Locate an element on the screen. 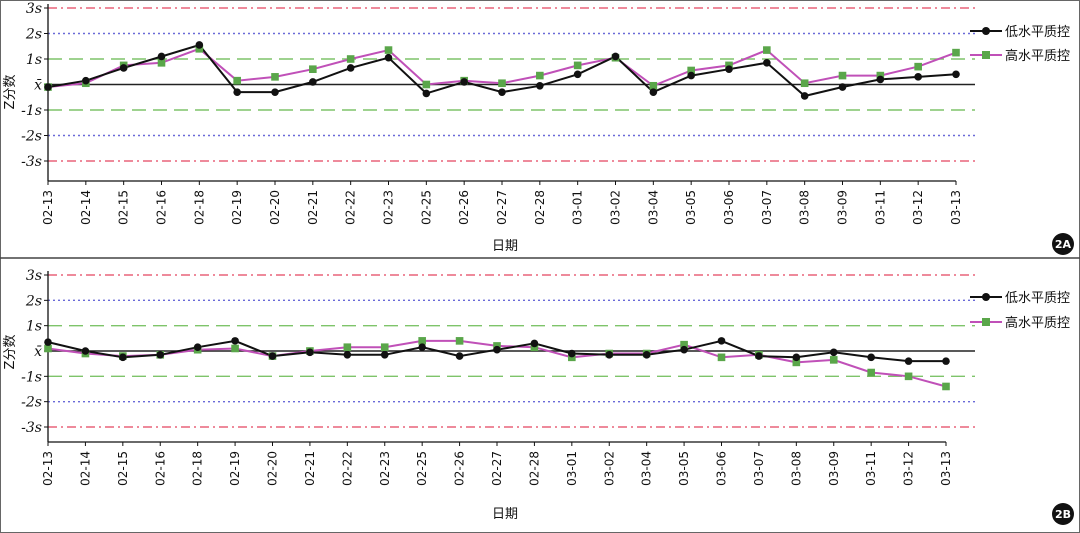 The height and width of the screenshot is (533, 1080). legend-marker-high is located at coordinates (986, 55).